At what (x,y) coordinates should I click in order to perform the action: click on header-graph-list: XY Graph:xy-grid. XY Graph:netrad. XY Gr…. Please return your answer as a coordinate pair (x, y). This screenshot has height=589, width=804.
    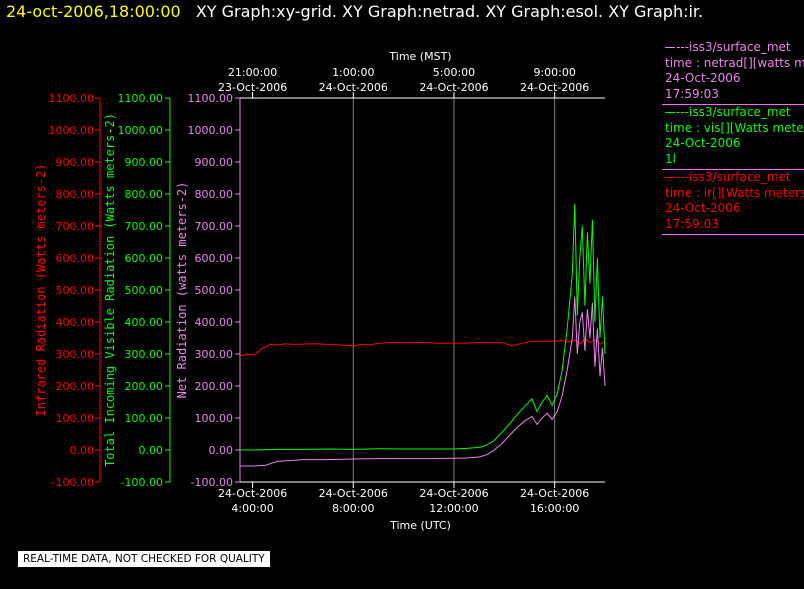
    Looking at the image, I should click on (449, 11).